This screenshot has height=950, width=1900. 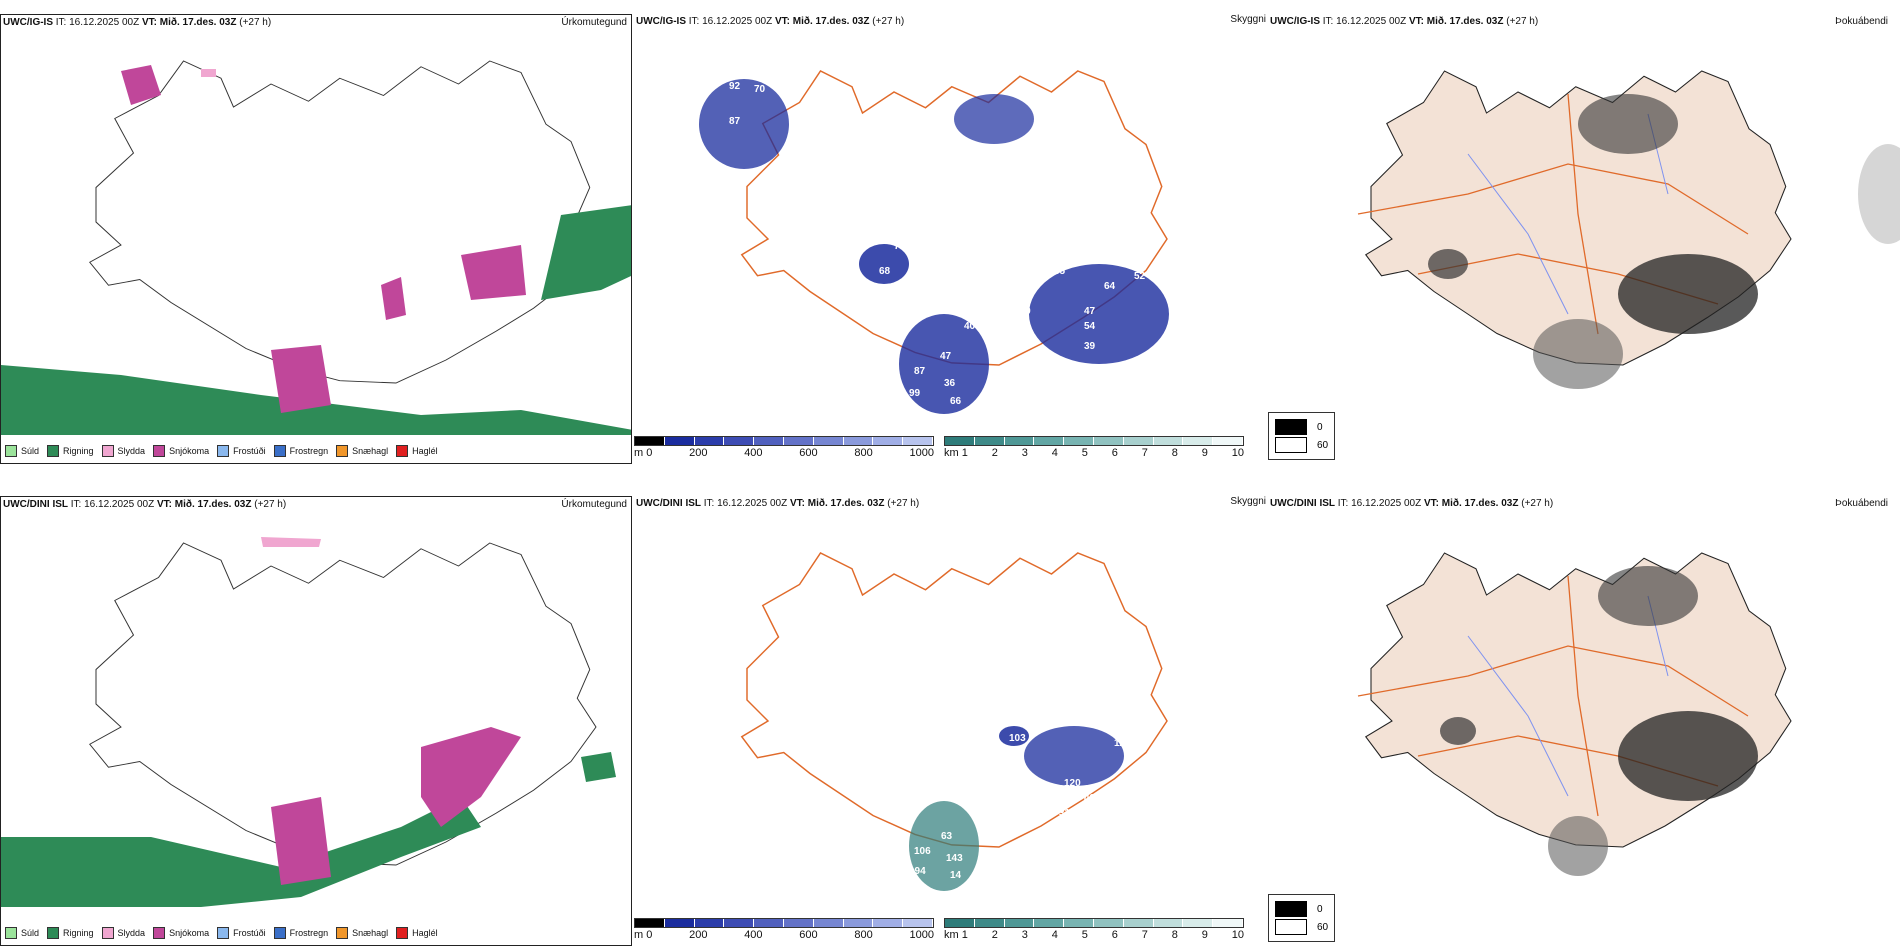 What do you see at coordinates (241, 933) in the screenshot?
I see `legend-item: Frostúði` at bounding box center [241, 933].